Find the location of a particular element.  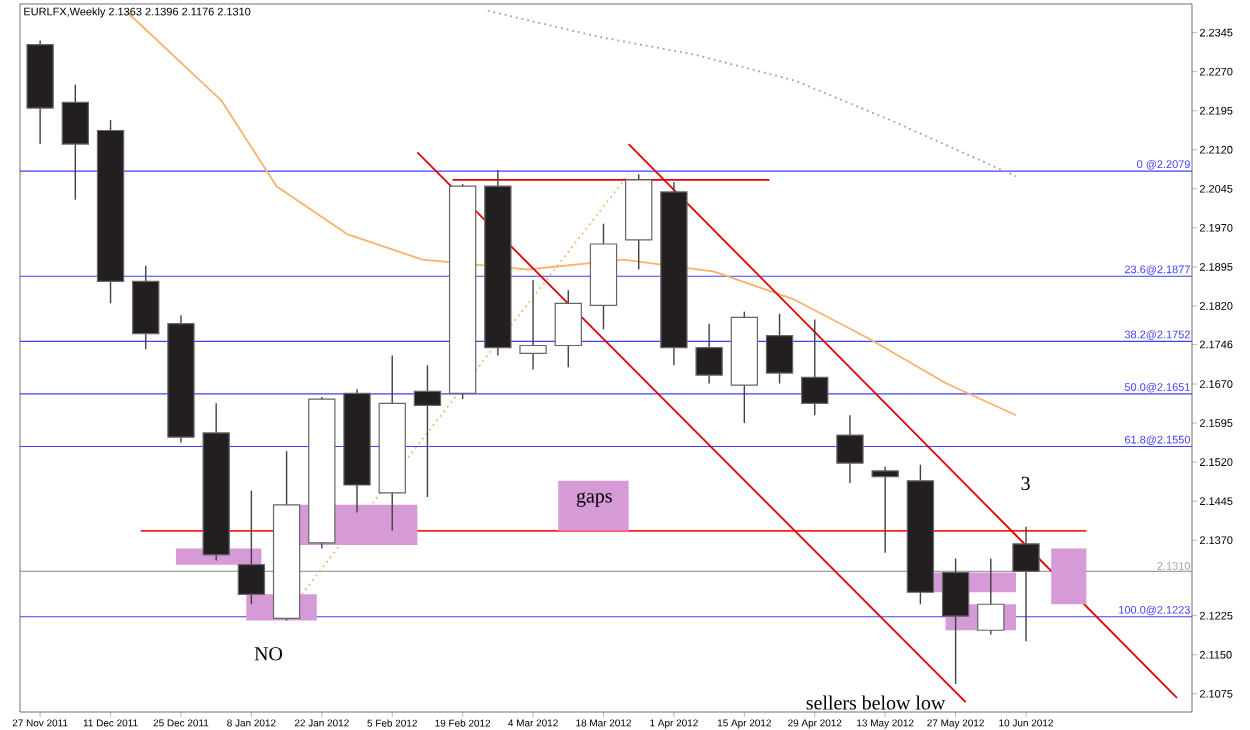

annotation: NO is located at coordinates (268, 654).